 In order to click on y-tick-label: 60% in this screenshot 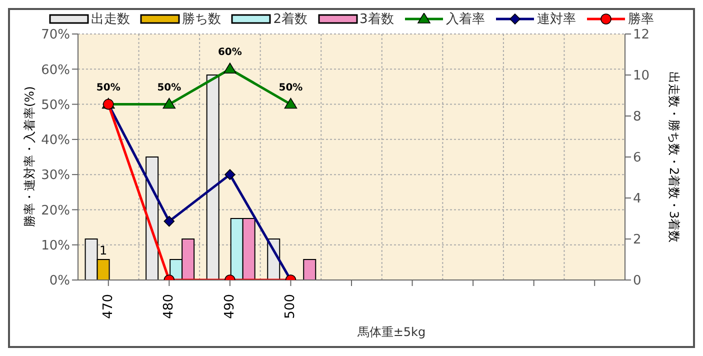, I will do `click(55, 70)`.